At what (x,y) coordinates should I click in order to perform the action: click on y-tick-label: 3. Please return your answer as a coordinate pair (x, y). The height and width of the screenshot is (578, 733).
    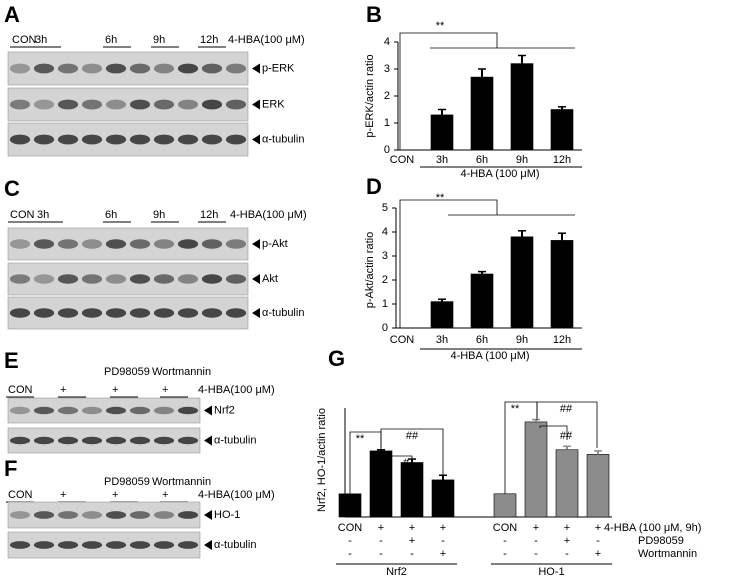
    Looking at the image, I should click on (387, 69).